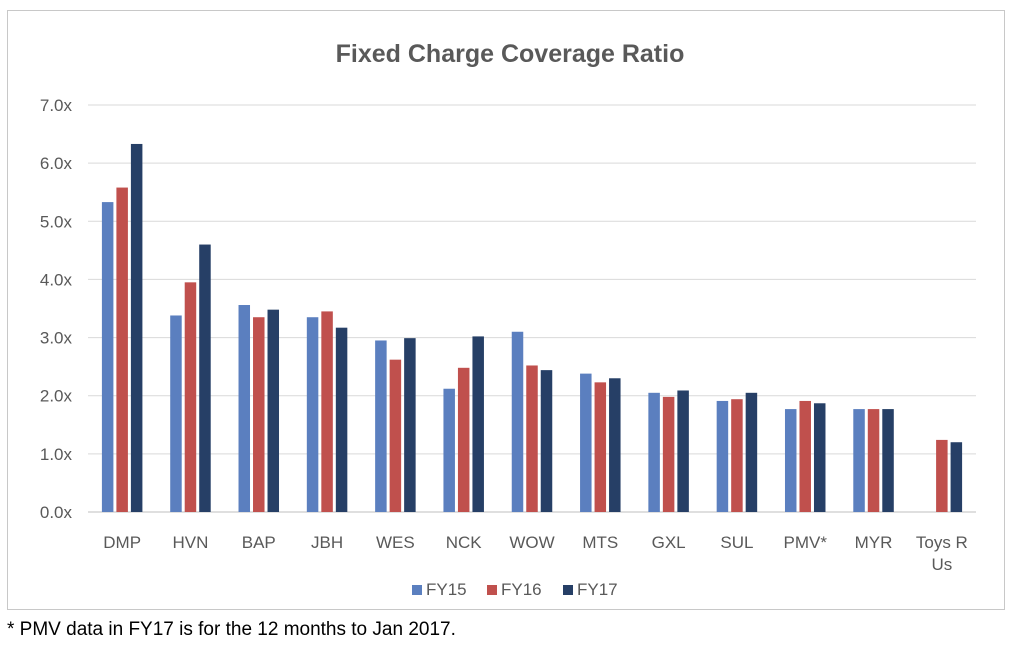  I want to click on legend-label-fy16: FY16, so click(521, 589).